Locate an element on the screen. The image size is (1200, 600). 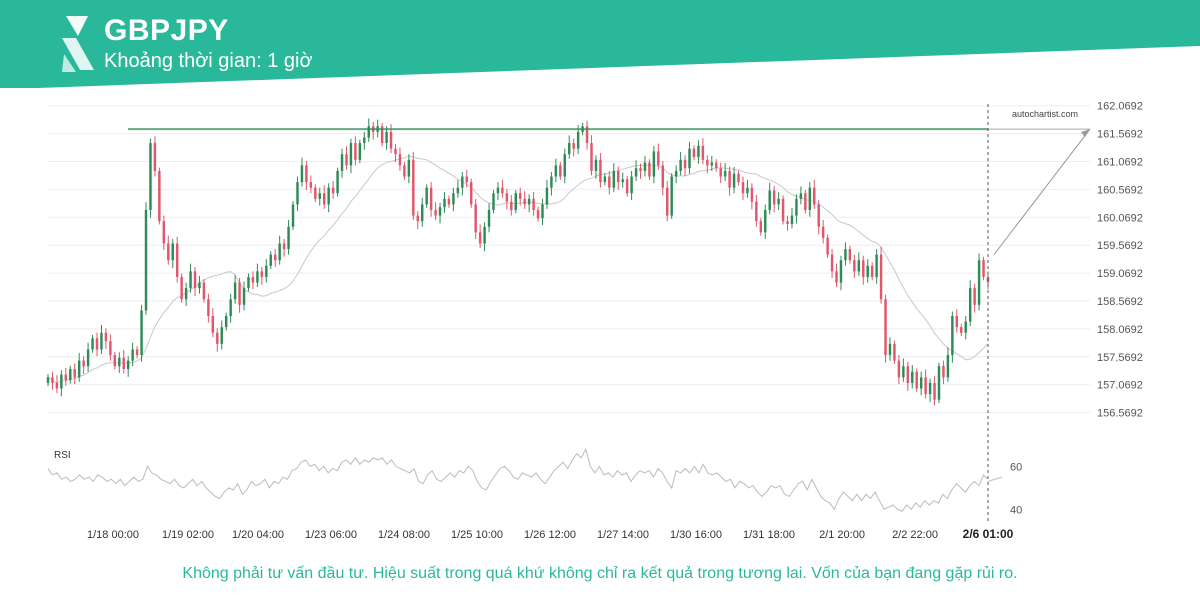
rsi-panel: RSI 60 40 is located at coordinates (534, 481).